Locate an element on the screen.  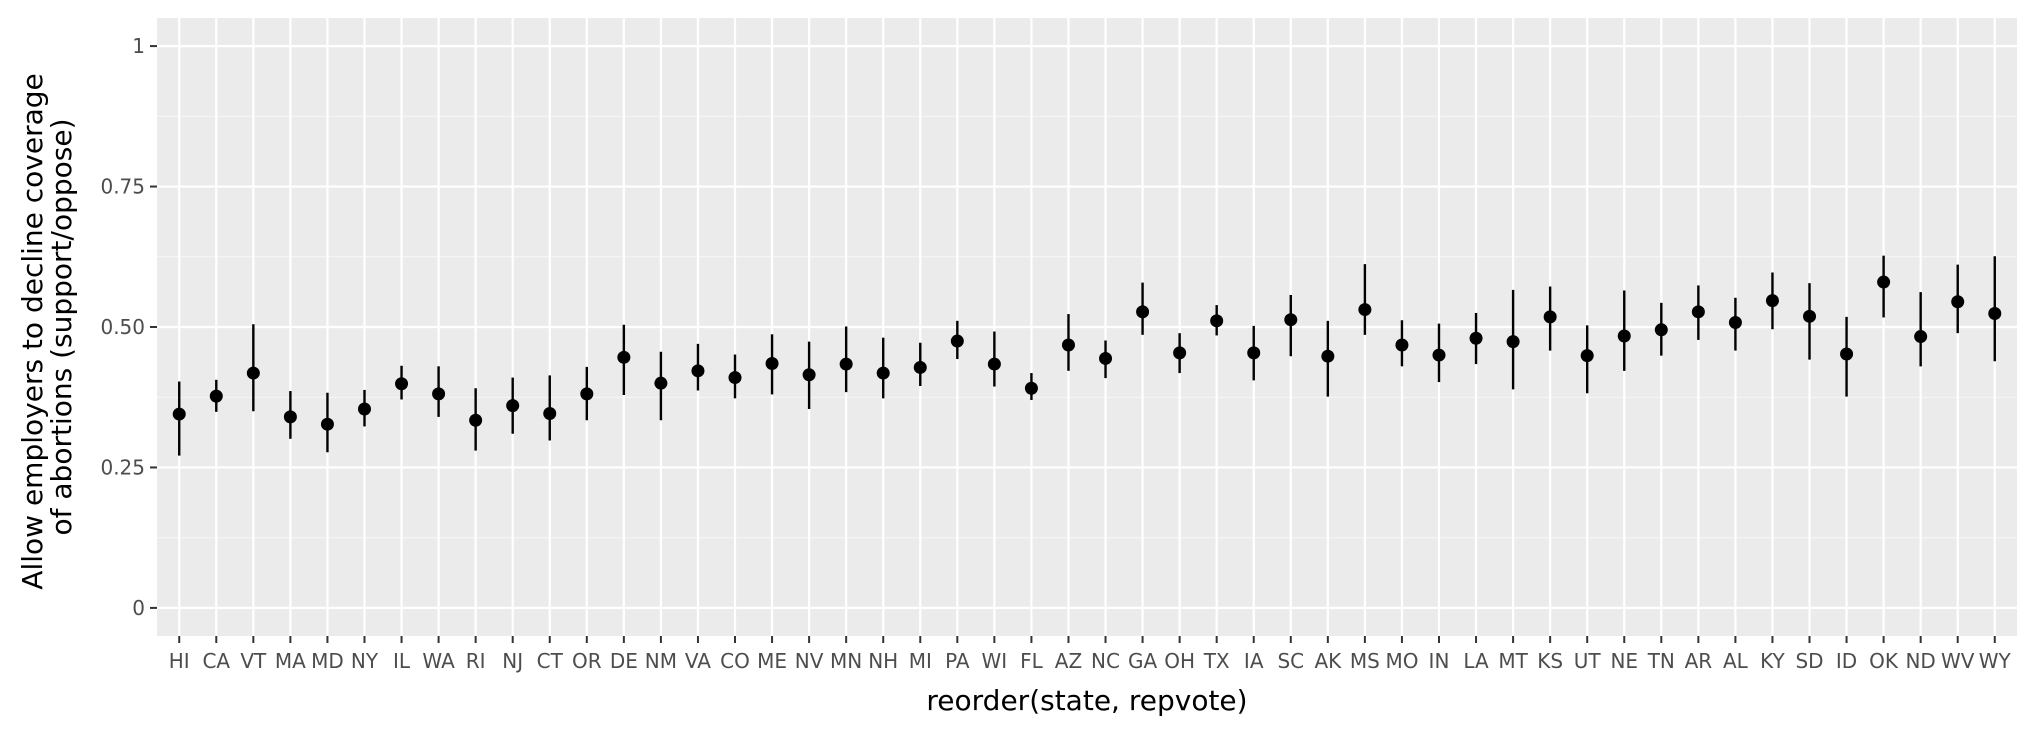
y-tick-label: 1 is located at coordinates (138, 46).